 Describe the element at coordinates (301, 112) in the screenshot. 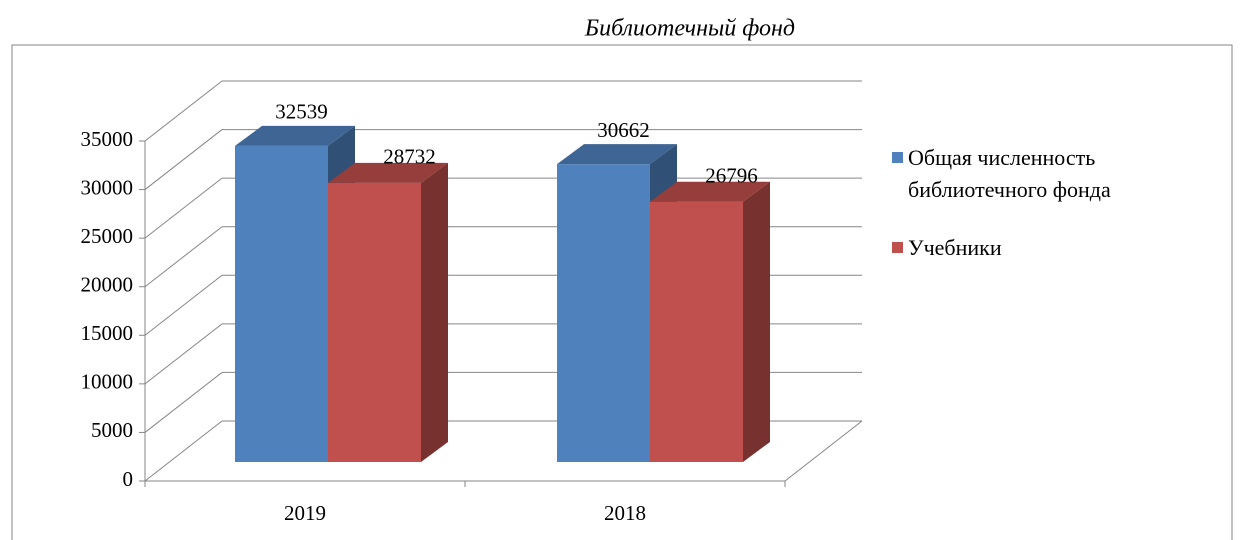

I see `data-label: 32539` at that location.